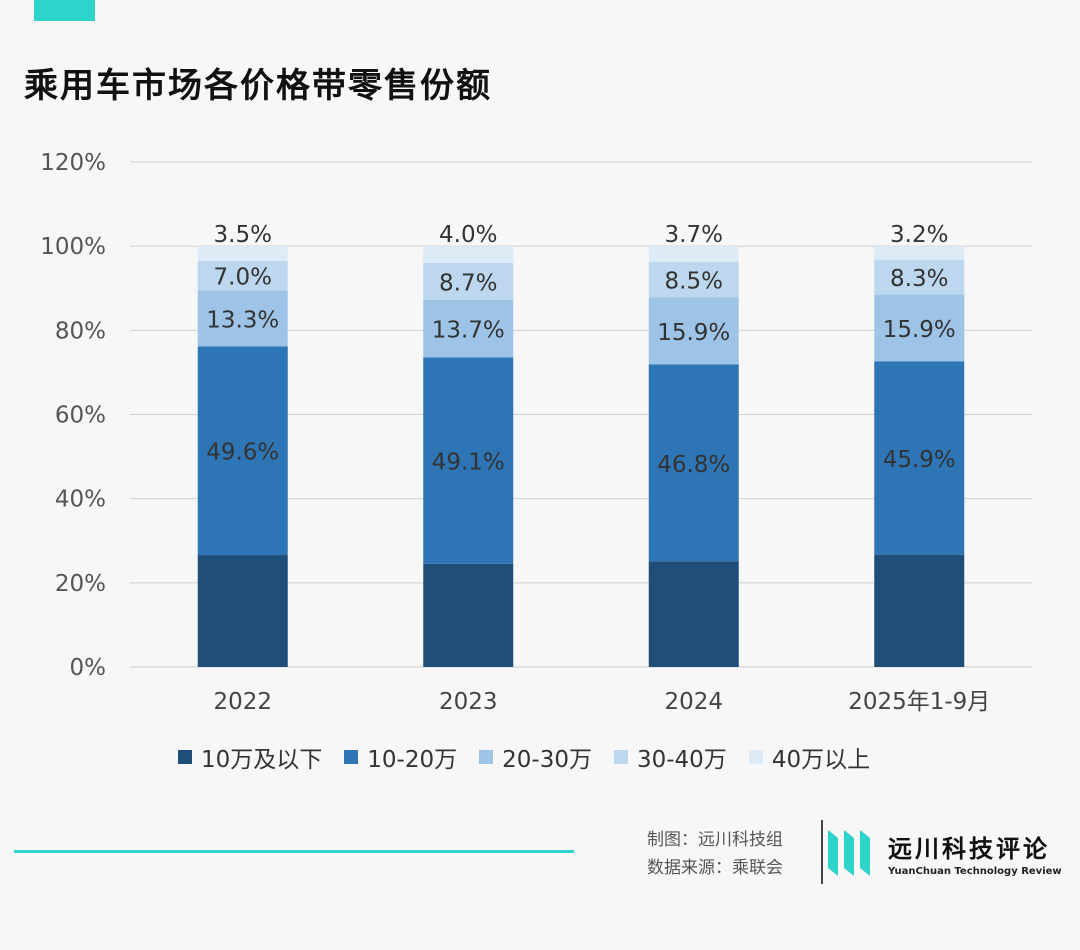  What do you see at coordinates (80, 331) in the screenshot?
I see `y-tick-label: 80%` at bounding box center [80, 331].